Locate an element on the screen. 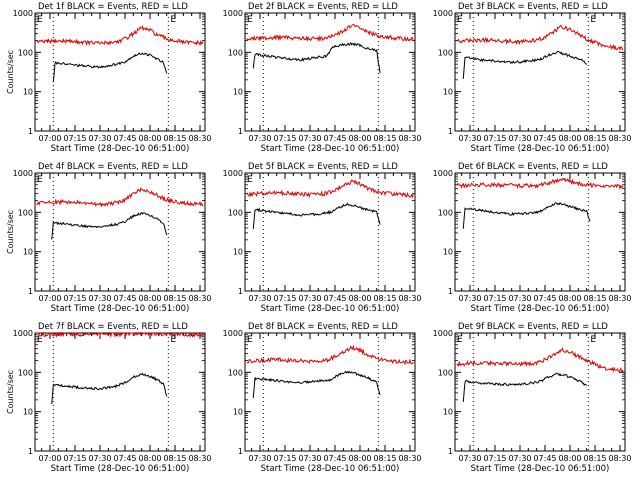 The width and height of the screenshot is (640, 480). panel-title: Det 9f BLACK = Events, RED = LLD is located at coordinates (533, 327).